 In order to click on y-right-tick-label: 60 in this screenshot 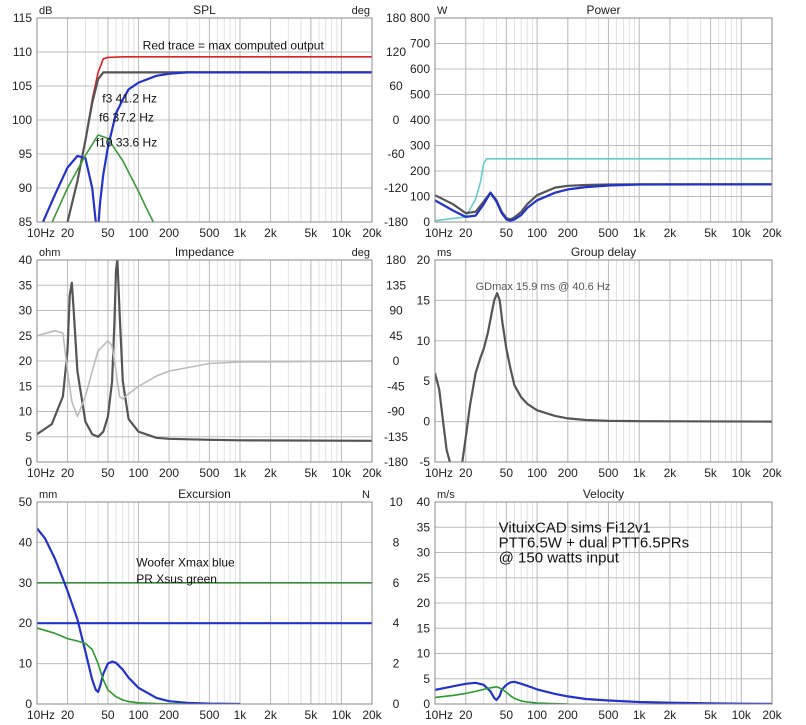, I will do `click(396, 86)`.